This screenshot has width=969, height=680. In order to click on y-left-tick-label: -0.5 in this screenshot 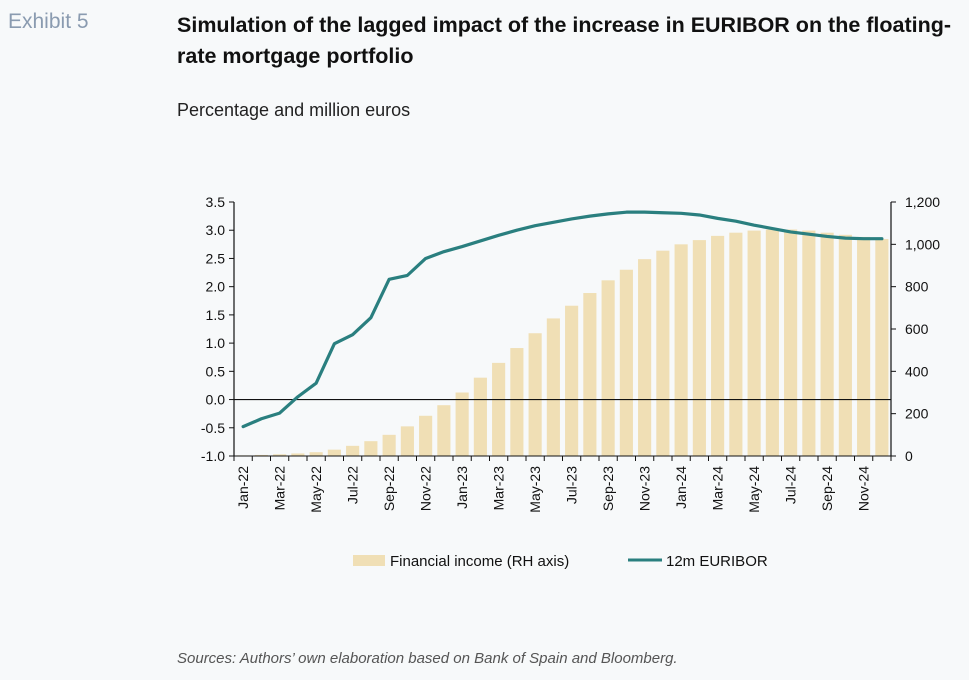, I will do `click(213, 428)`.